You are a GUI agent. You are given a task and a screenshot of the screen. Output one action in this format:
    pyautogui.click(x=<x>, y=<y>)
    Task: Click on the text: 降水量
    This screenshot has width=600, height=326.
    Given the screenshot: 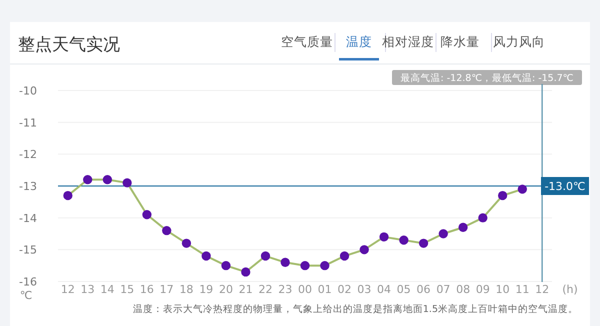 What is the action you would take?
    pyautogui.click(x=460, y=41)
    